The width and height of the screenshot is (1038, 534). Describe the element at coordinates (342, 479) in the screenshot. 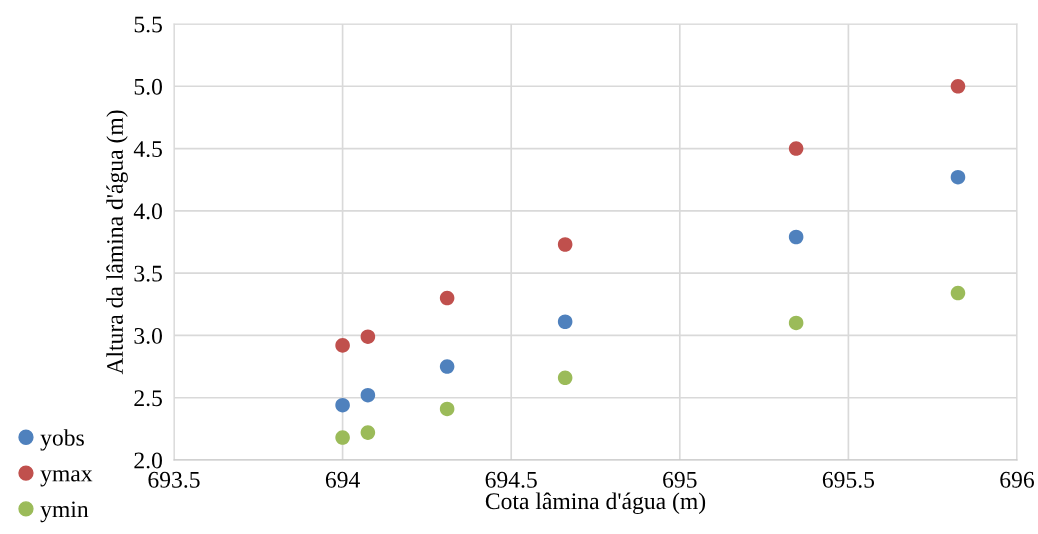

I see `x-tick-label: 694` at that location.